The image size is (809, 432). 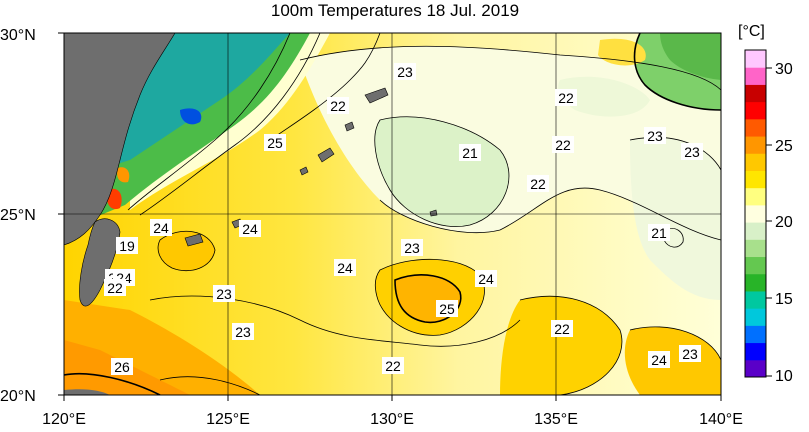 I want to click on colorbar, so click(x=755, y=214).